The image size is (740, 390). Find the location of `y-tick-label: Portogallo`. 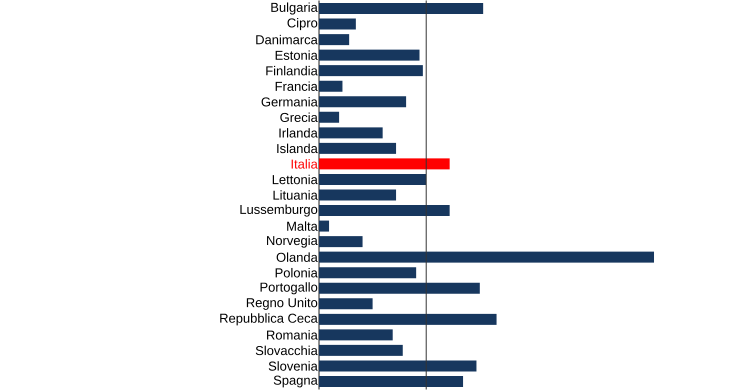

y-tick-label: Portogallo is located at coordinates (289, 288).